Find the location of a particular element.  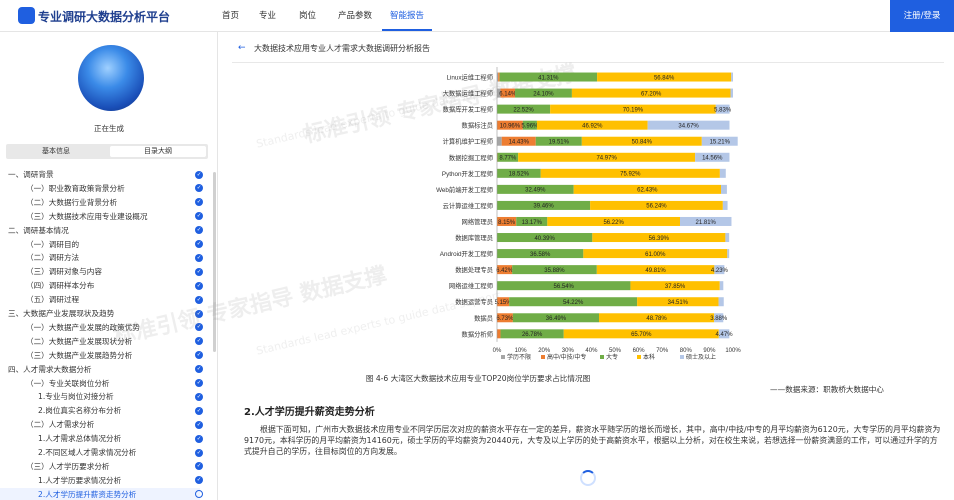

outline-item: 1.人才需求总体情况分析 is located at coordinates (80, 439).